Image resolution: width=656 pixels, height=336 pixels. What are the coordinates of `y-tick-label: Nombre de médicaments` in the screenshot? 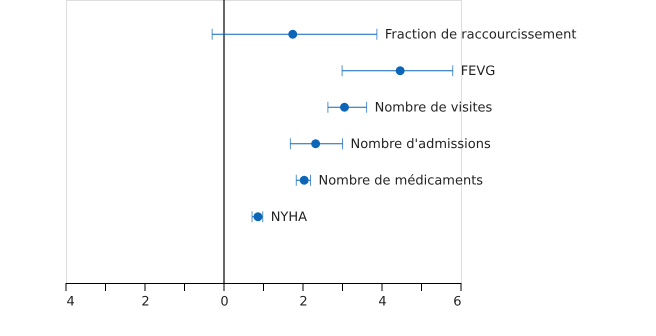 It's located at (401, 180).